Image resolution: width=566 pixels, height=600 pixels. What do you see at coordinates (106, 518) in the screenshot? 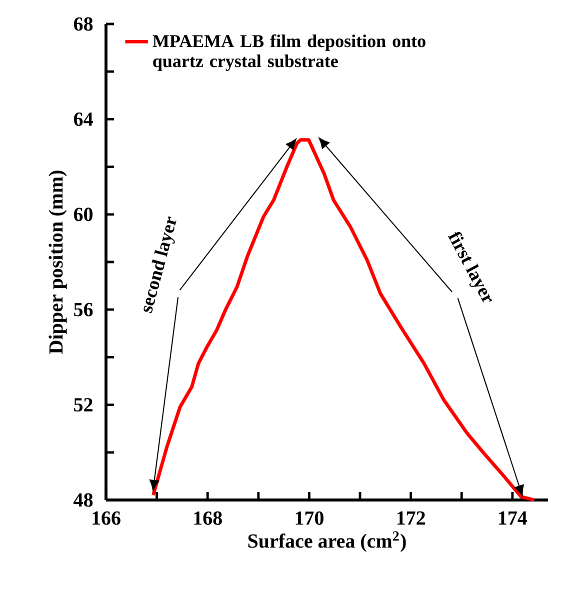
I see `x-tick-label: 166` at bounding box center [106, 518].